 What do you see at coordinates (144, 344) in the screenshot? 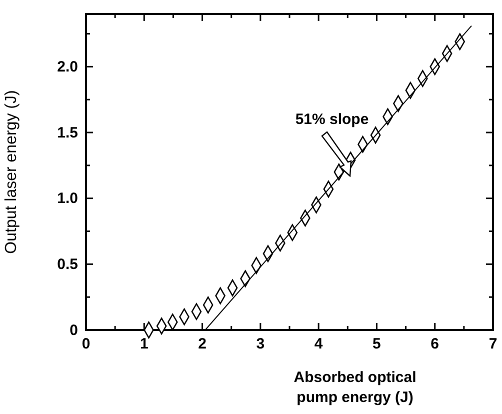
I see `x-tick-label: 1` at bounding box center [144, 344].